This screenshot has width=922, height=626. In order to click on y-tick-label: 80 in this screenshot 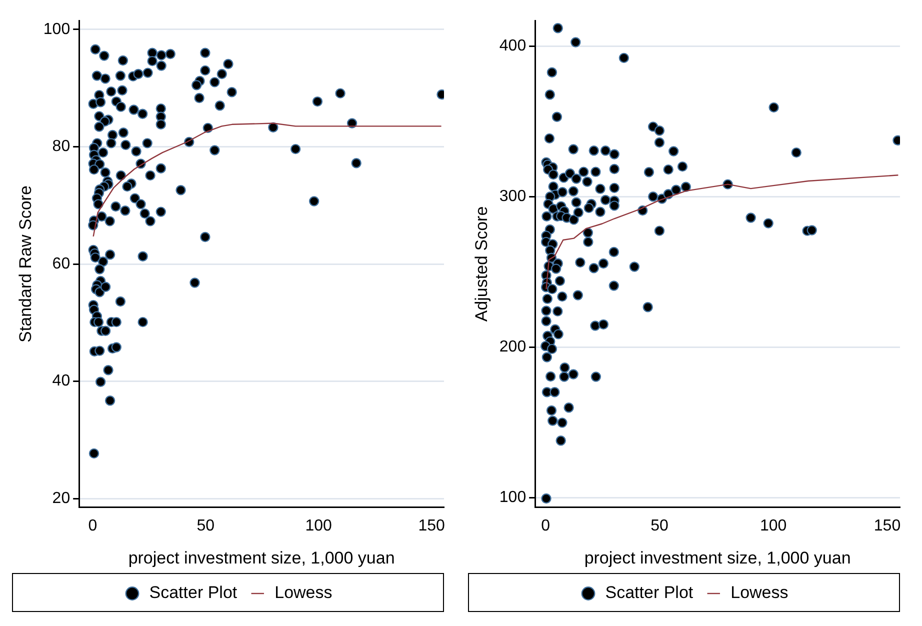, I will do `click(61, 147)`.